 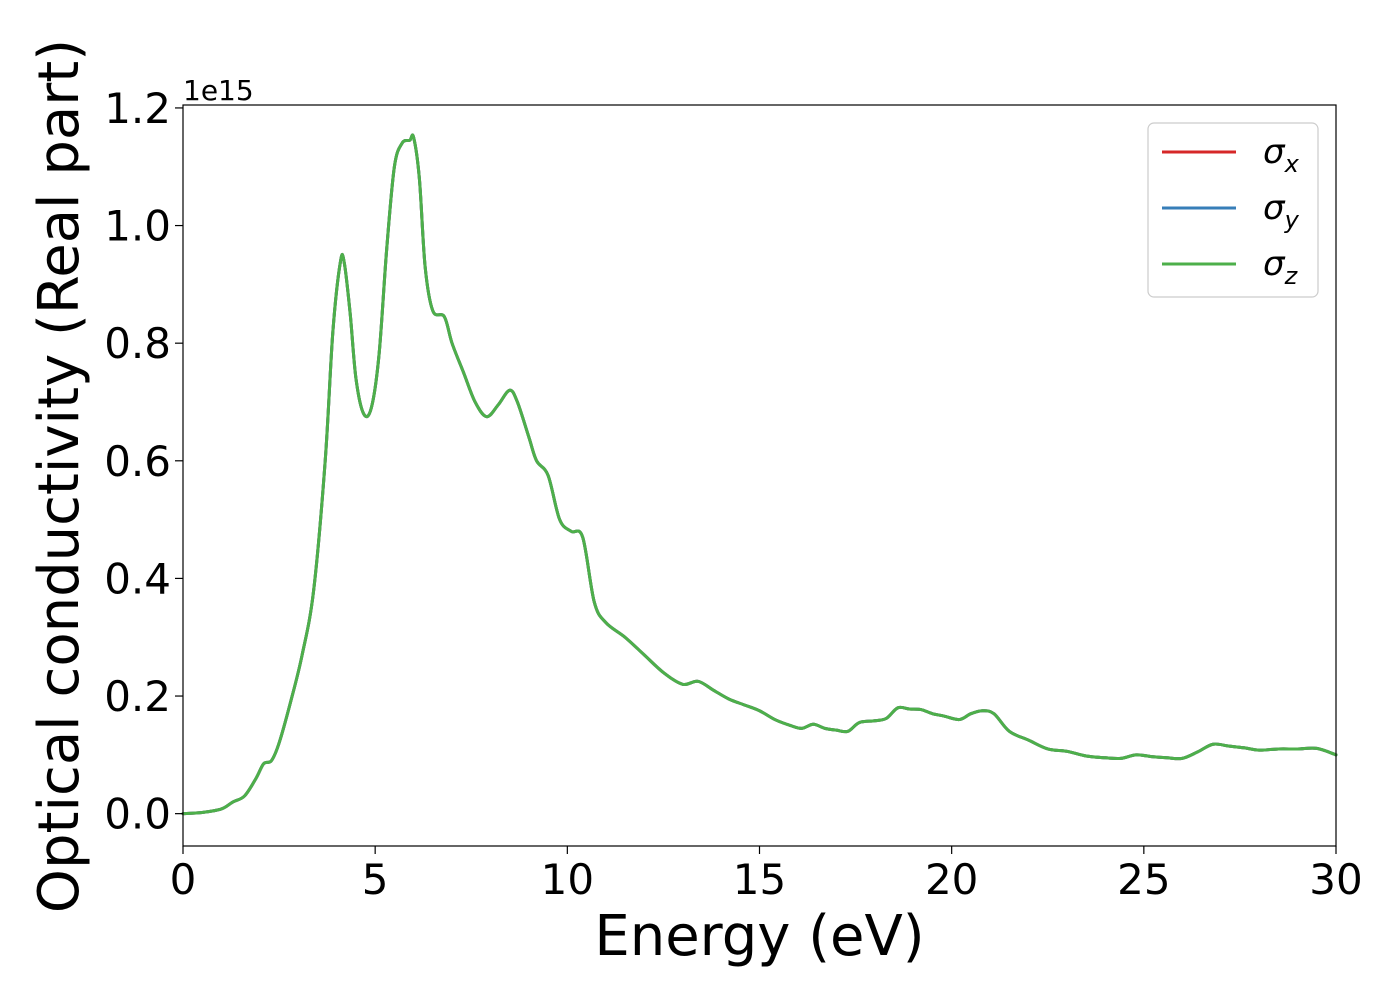 I want to click on y-tick-label: 1.0, so click(x=137, y=226).